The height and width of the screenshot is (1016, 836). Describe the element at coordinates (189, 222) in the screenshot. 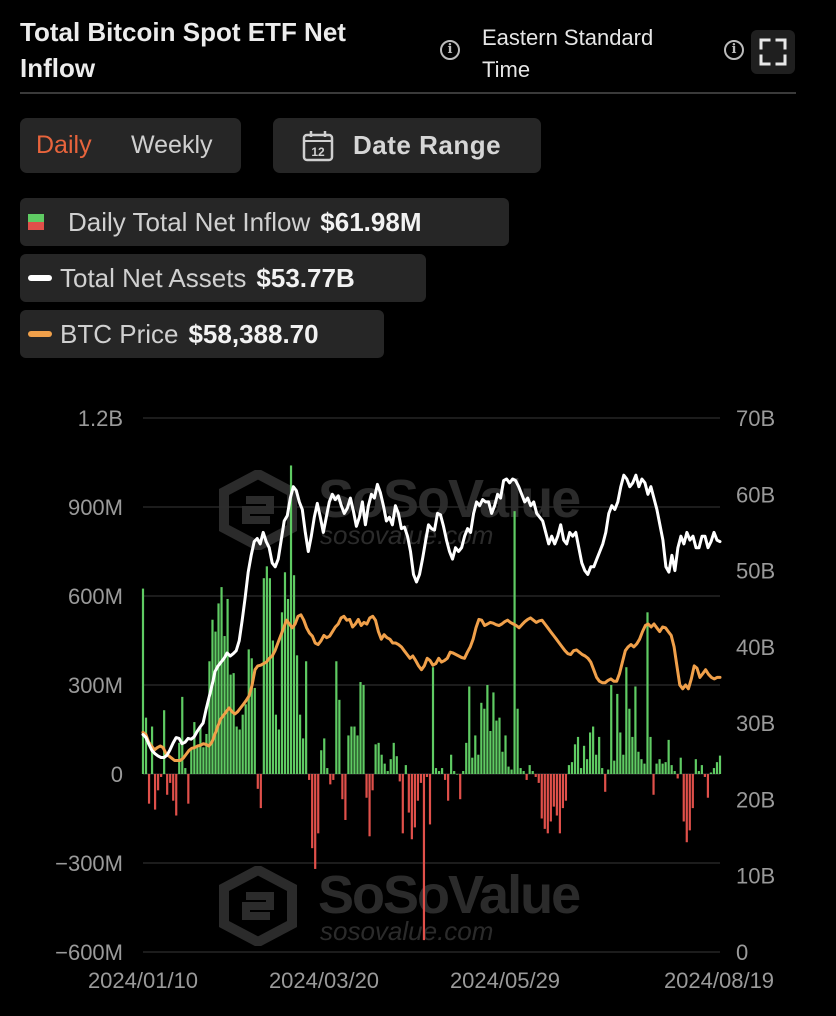

I see `legend-label: Daily Total Net Inflow` at that location.